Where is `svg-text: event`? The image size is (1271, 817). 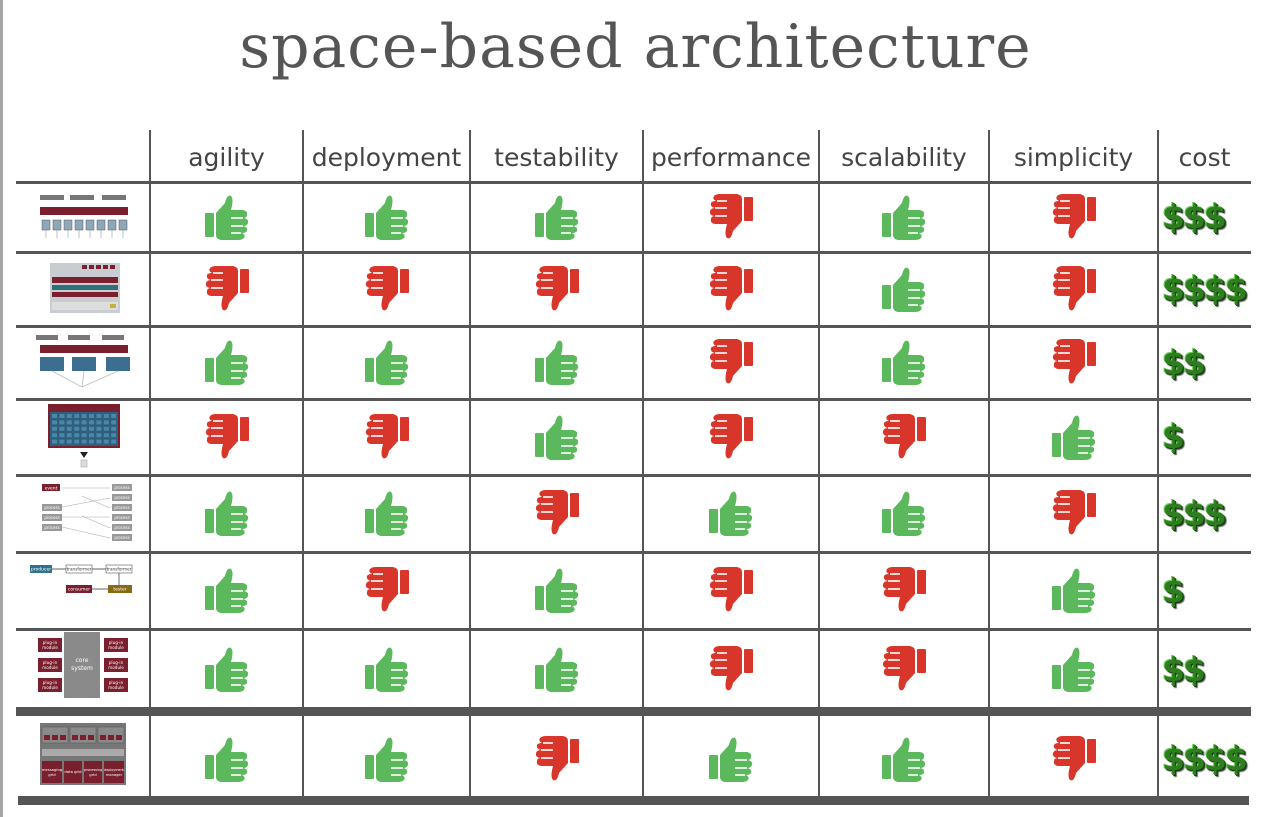 svg-text: event is located at coordinates (51, 489).